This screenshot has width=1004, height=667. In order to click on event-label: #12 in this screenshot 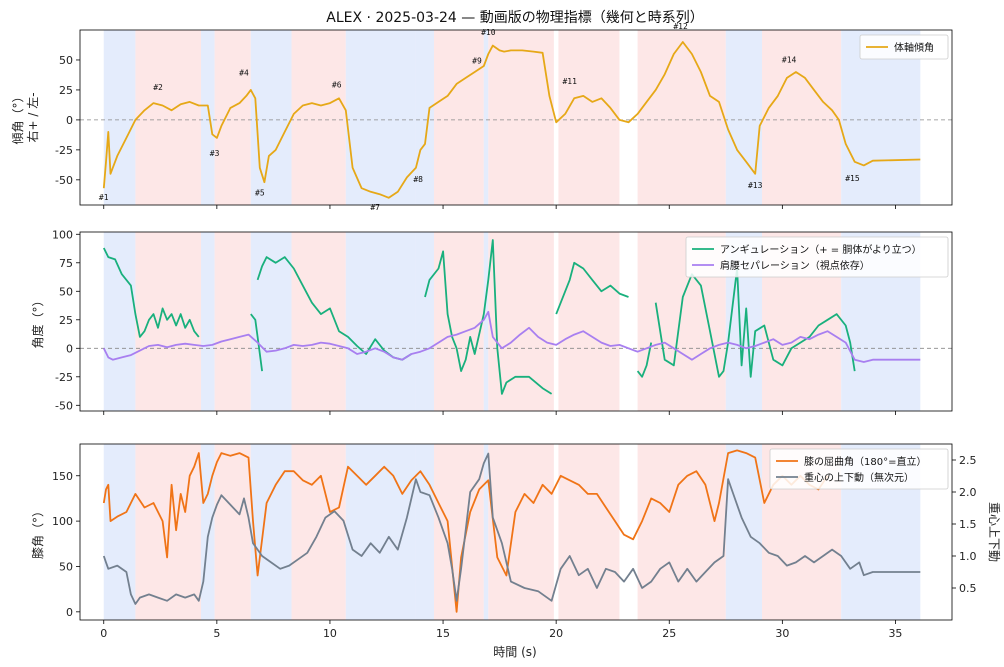, I will do `click(680, 26)`.